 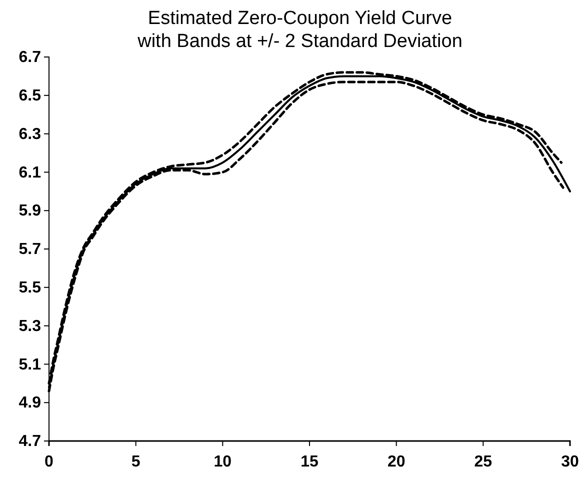 I want to click on x-tick-label: 25, so click(x=483, y=462).